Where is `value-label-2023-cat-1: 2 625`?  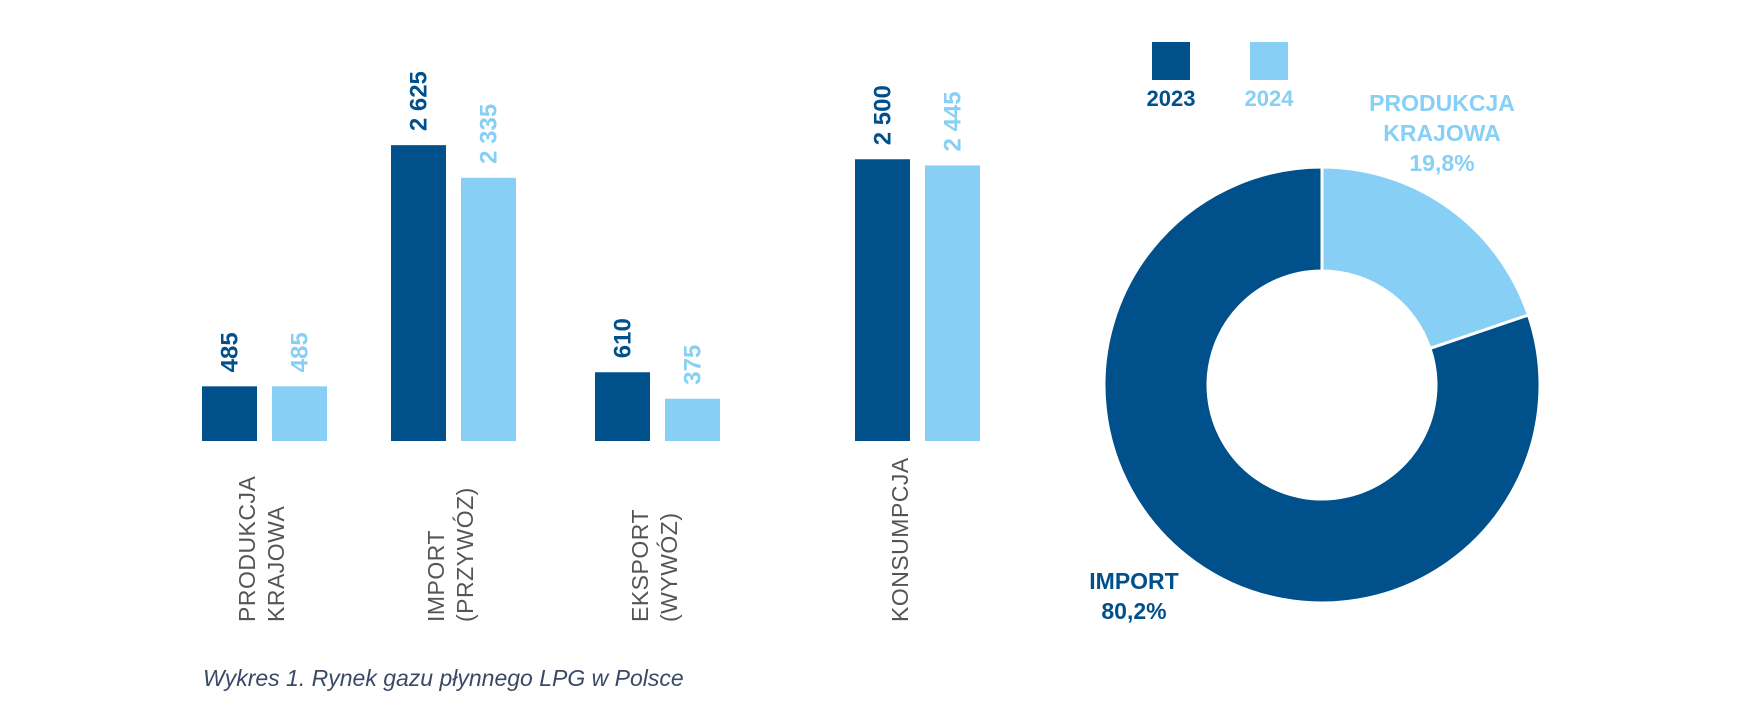 value-label-2023-cat-1: 2 625 is located at coordinates (419, 101).